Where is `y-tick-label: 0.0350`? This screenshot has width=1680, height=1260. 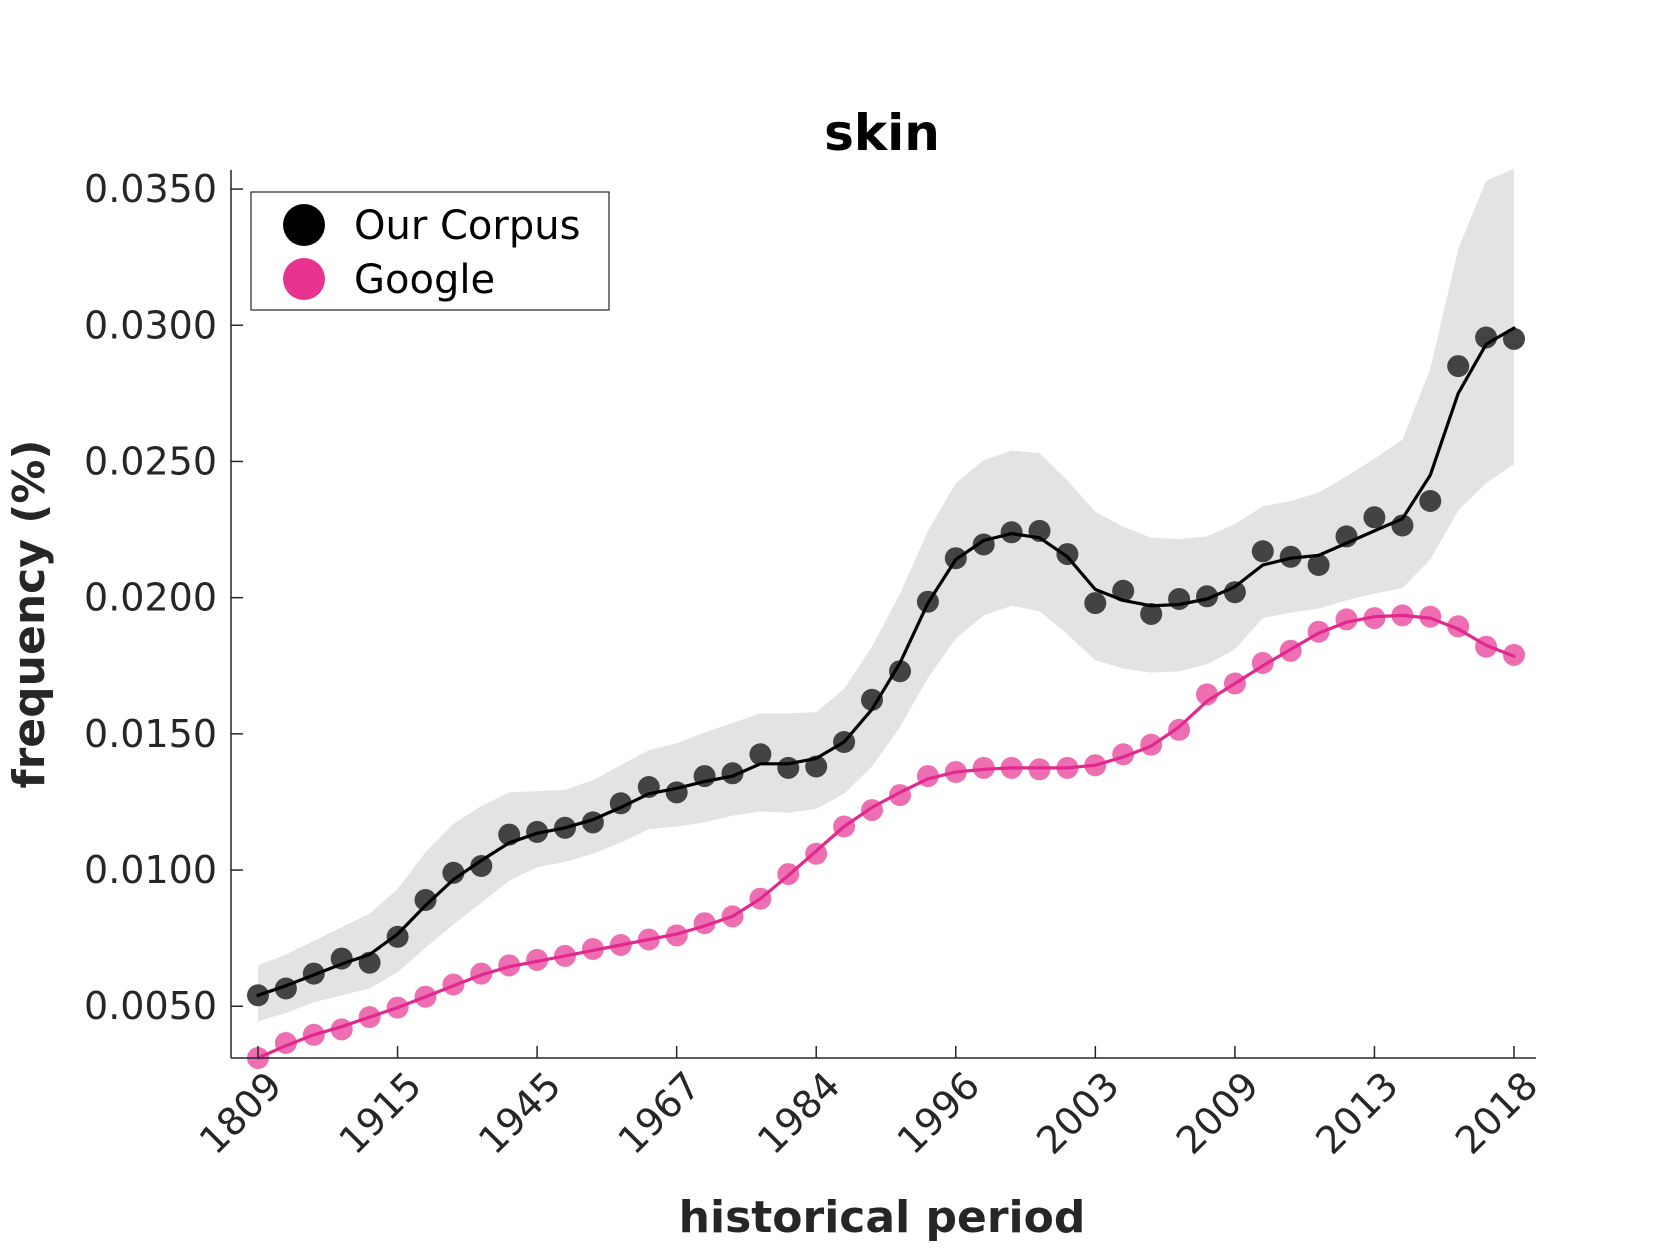 y-tick-label: 0.0350 is located at coordinates (150, 189).